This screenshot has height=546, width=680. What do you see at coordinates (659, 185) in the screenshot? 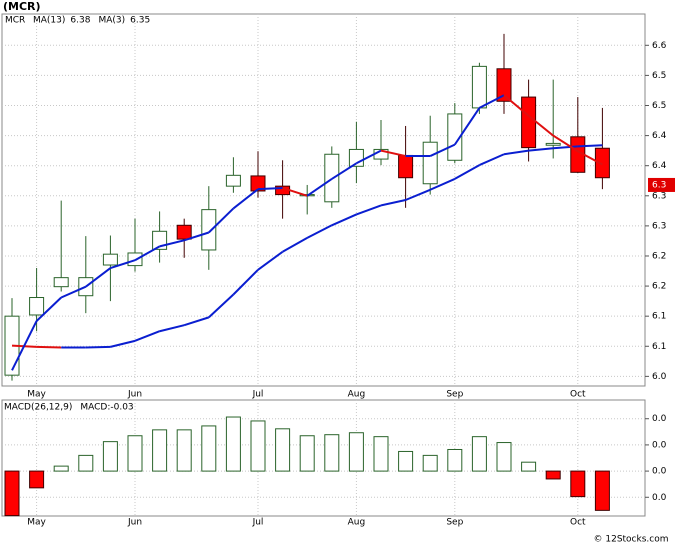
I see `last-price-label: 6.3` at bounding box center [659, 185].